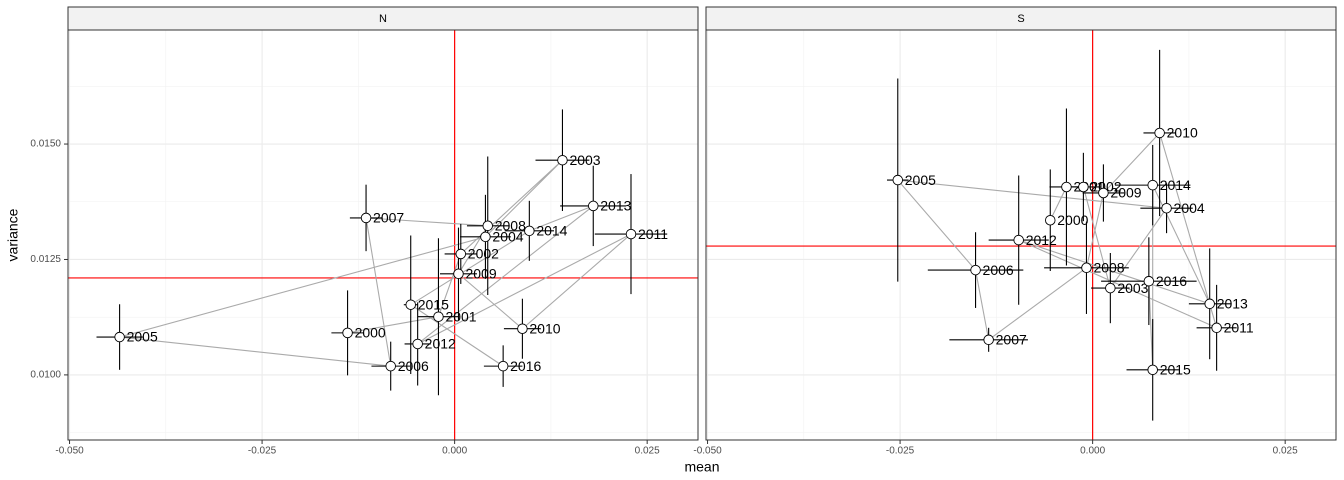 Image resolution: width=1344 pixels, height=480 pixels. What do you see at coordinates (701, 467) in the screenshot?
I see `x-axis-label: mean` at bounding box center [701, 467].